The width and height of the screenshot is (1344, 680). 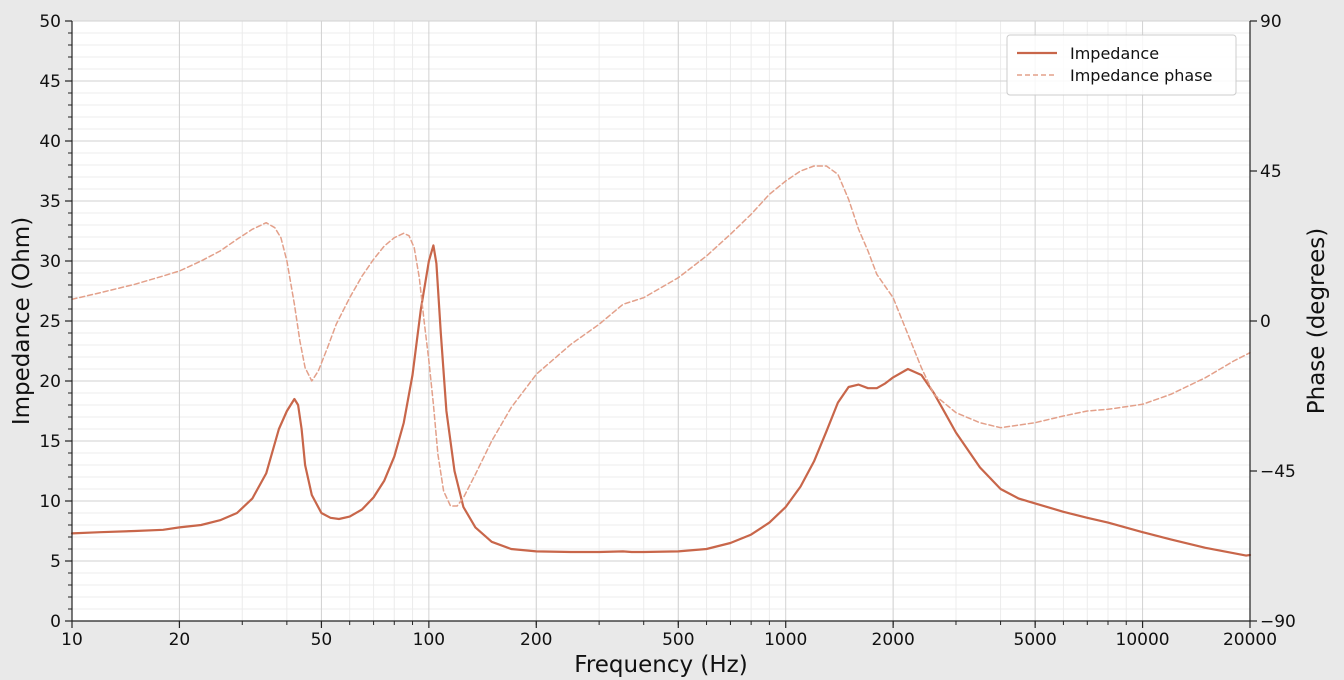 I want to click on y2-tick-label: −90, so click(x=1278, y=622).